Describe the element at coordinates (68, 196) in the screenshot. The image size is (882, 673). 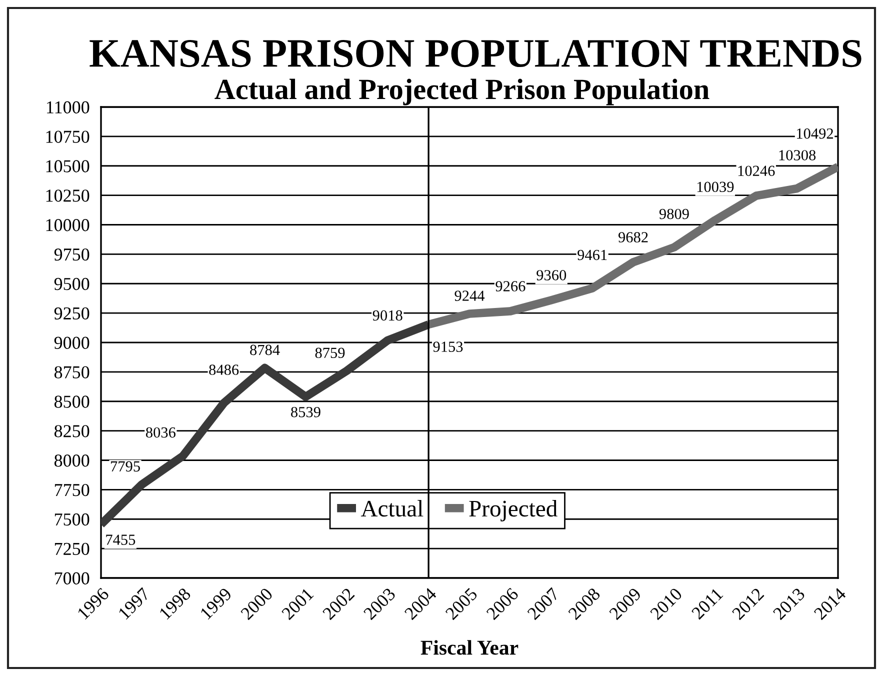
I see `y-tick-label: 10250` at that location.